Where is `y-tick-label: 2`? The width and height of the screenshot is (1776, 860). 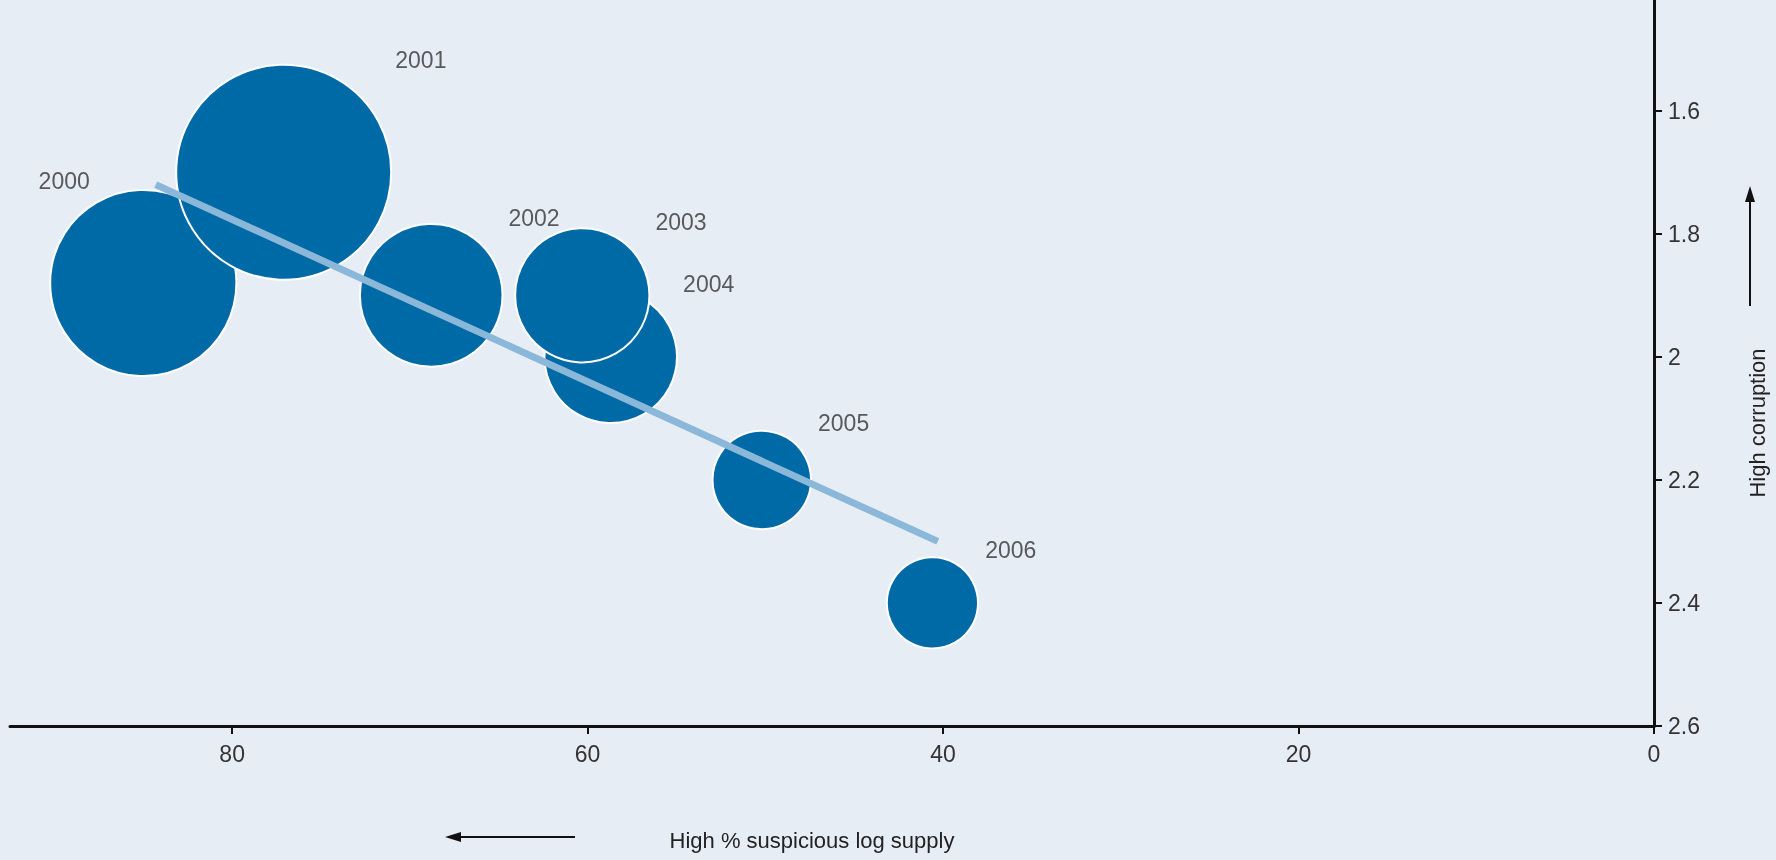
y-tick-label: 2 is located at coordinates (1674, 356).